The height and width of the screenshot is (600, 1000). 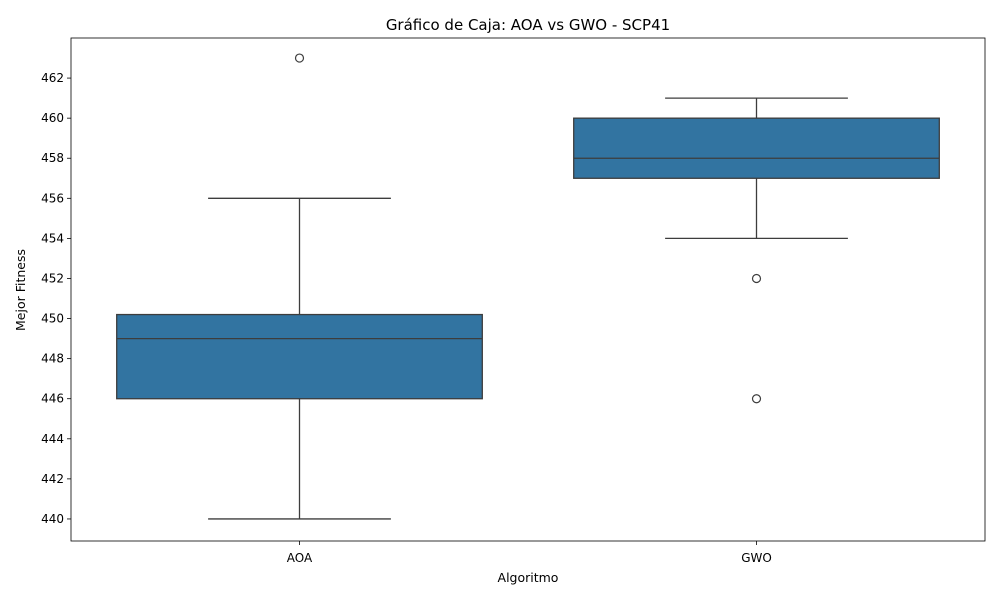 What do you see at coordinates (20, 290) in the screenshot?
I see `y-axis-label: Mejor Fitness` at bounding box center [20, 290].